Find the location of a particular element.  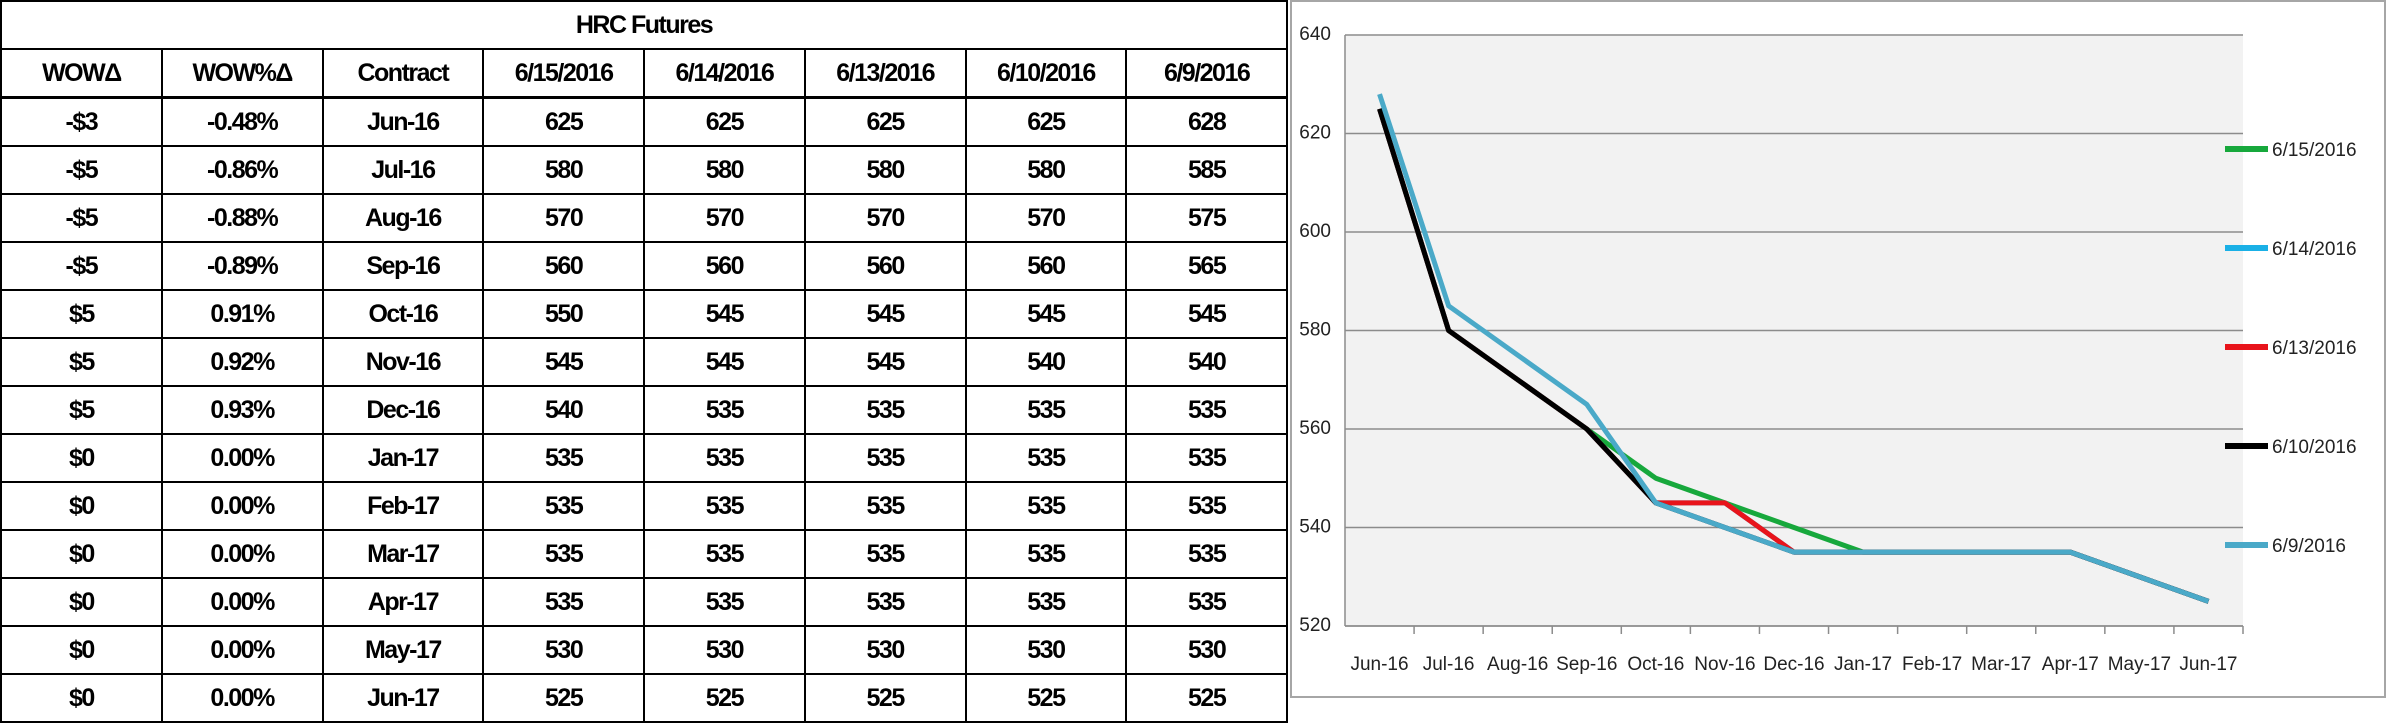

data-row: $5 0.91% Oct-16 550 545 545 545 545 is located at coordinates (644, 314).